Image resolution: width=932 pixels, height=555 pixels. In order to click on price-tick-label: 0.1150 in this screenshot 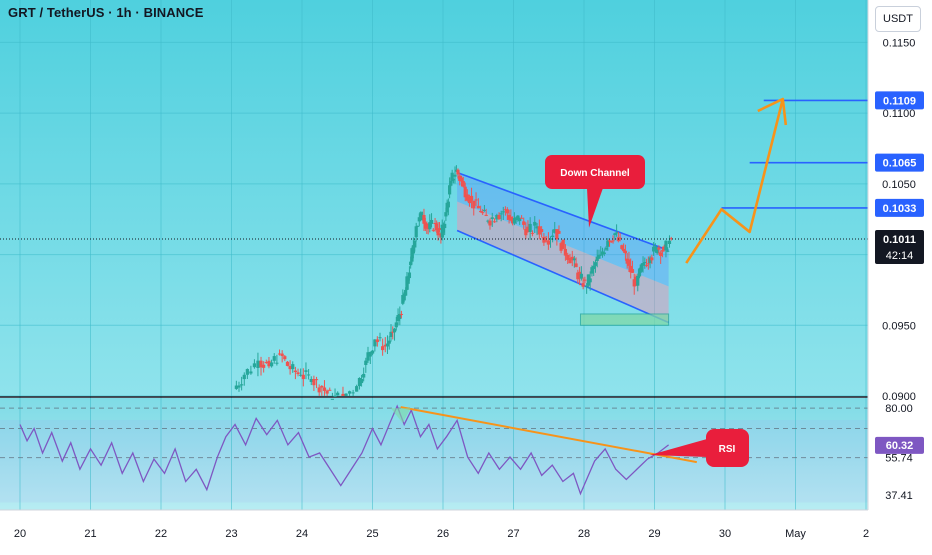, I will do `click(899, 43)`.